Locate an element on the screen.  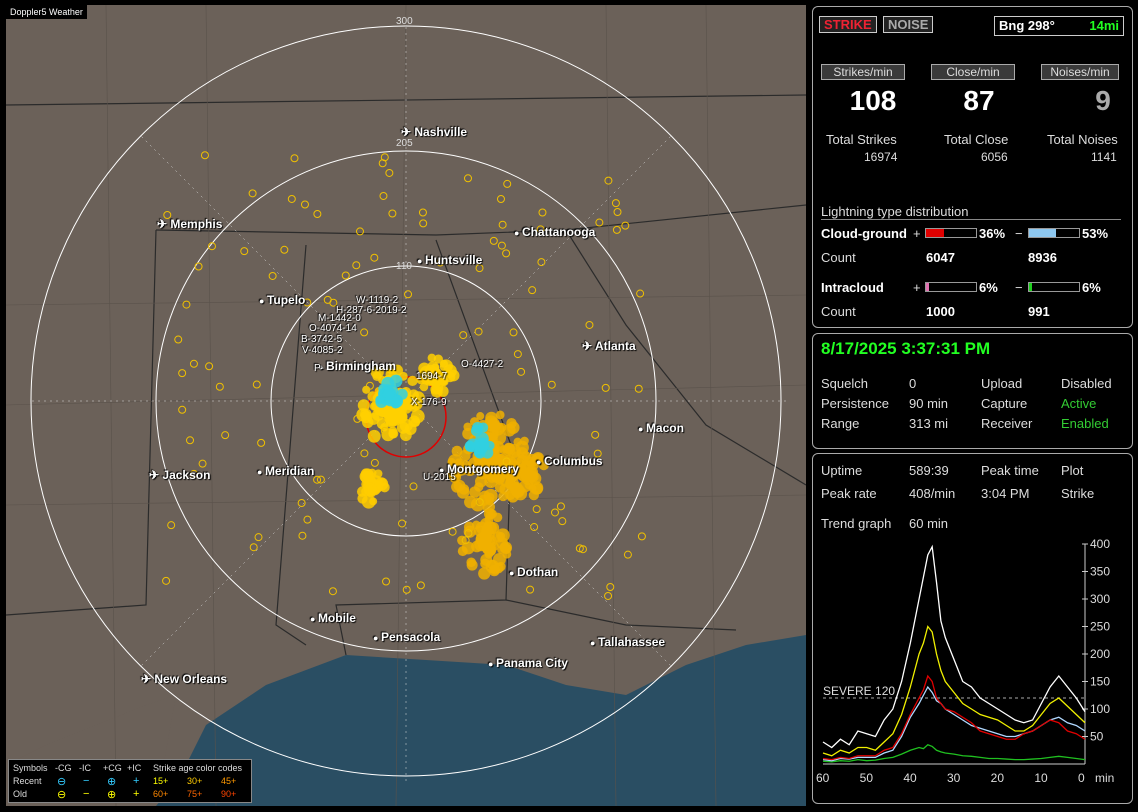
noises-min-value: 9 is located at coordinates (1103, 100).